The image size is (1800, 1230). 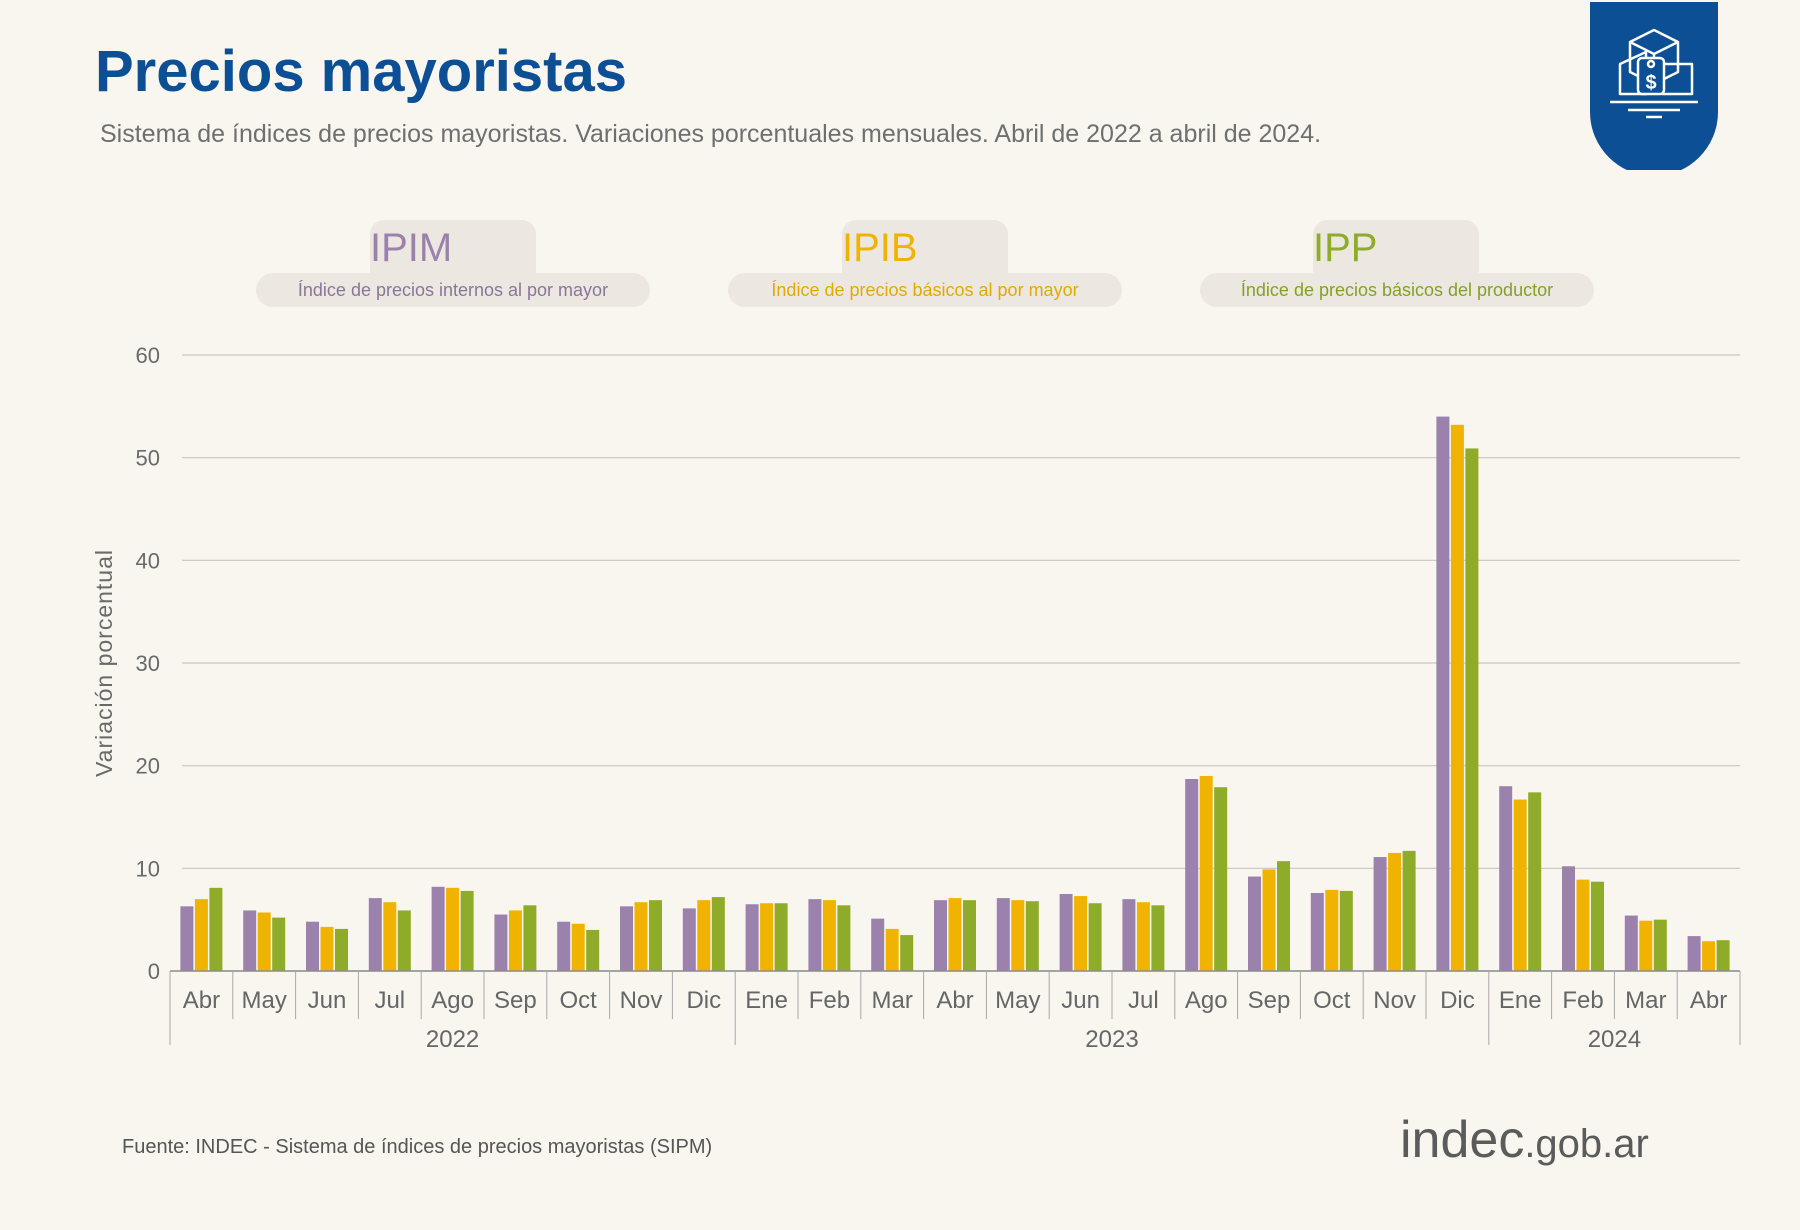 I want to click on x-tick-label: Jul, so click(x=1143, y=1000).